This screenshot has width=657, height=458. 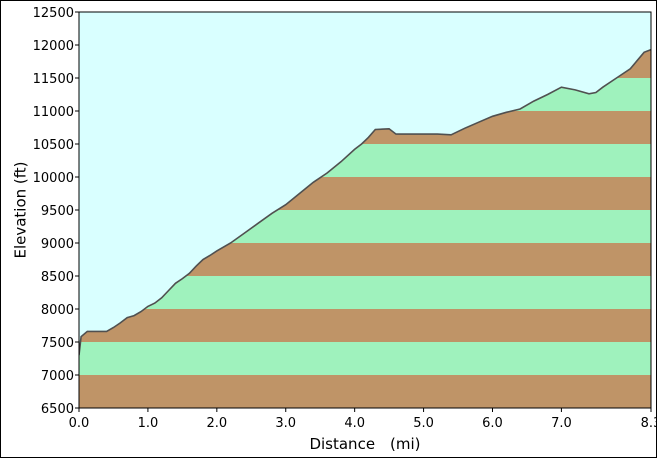 I want to click on y-tick-label: 12500, so click(x=53, y=13).